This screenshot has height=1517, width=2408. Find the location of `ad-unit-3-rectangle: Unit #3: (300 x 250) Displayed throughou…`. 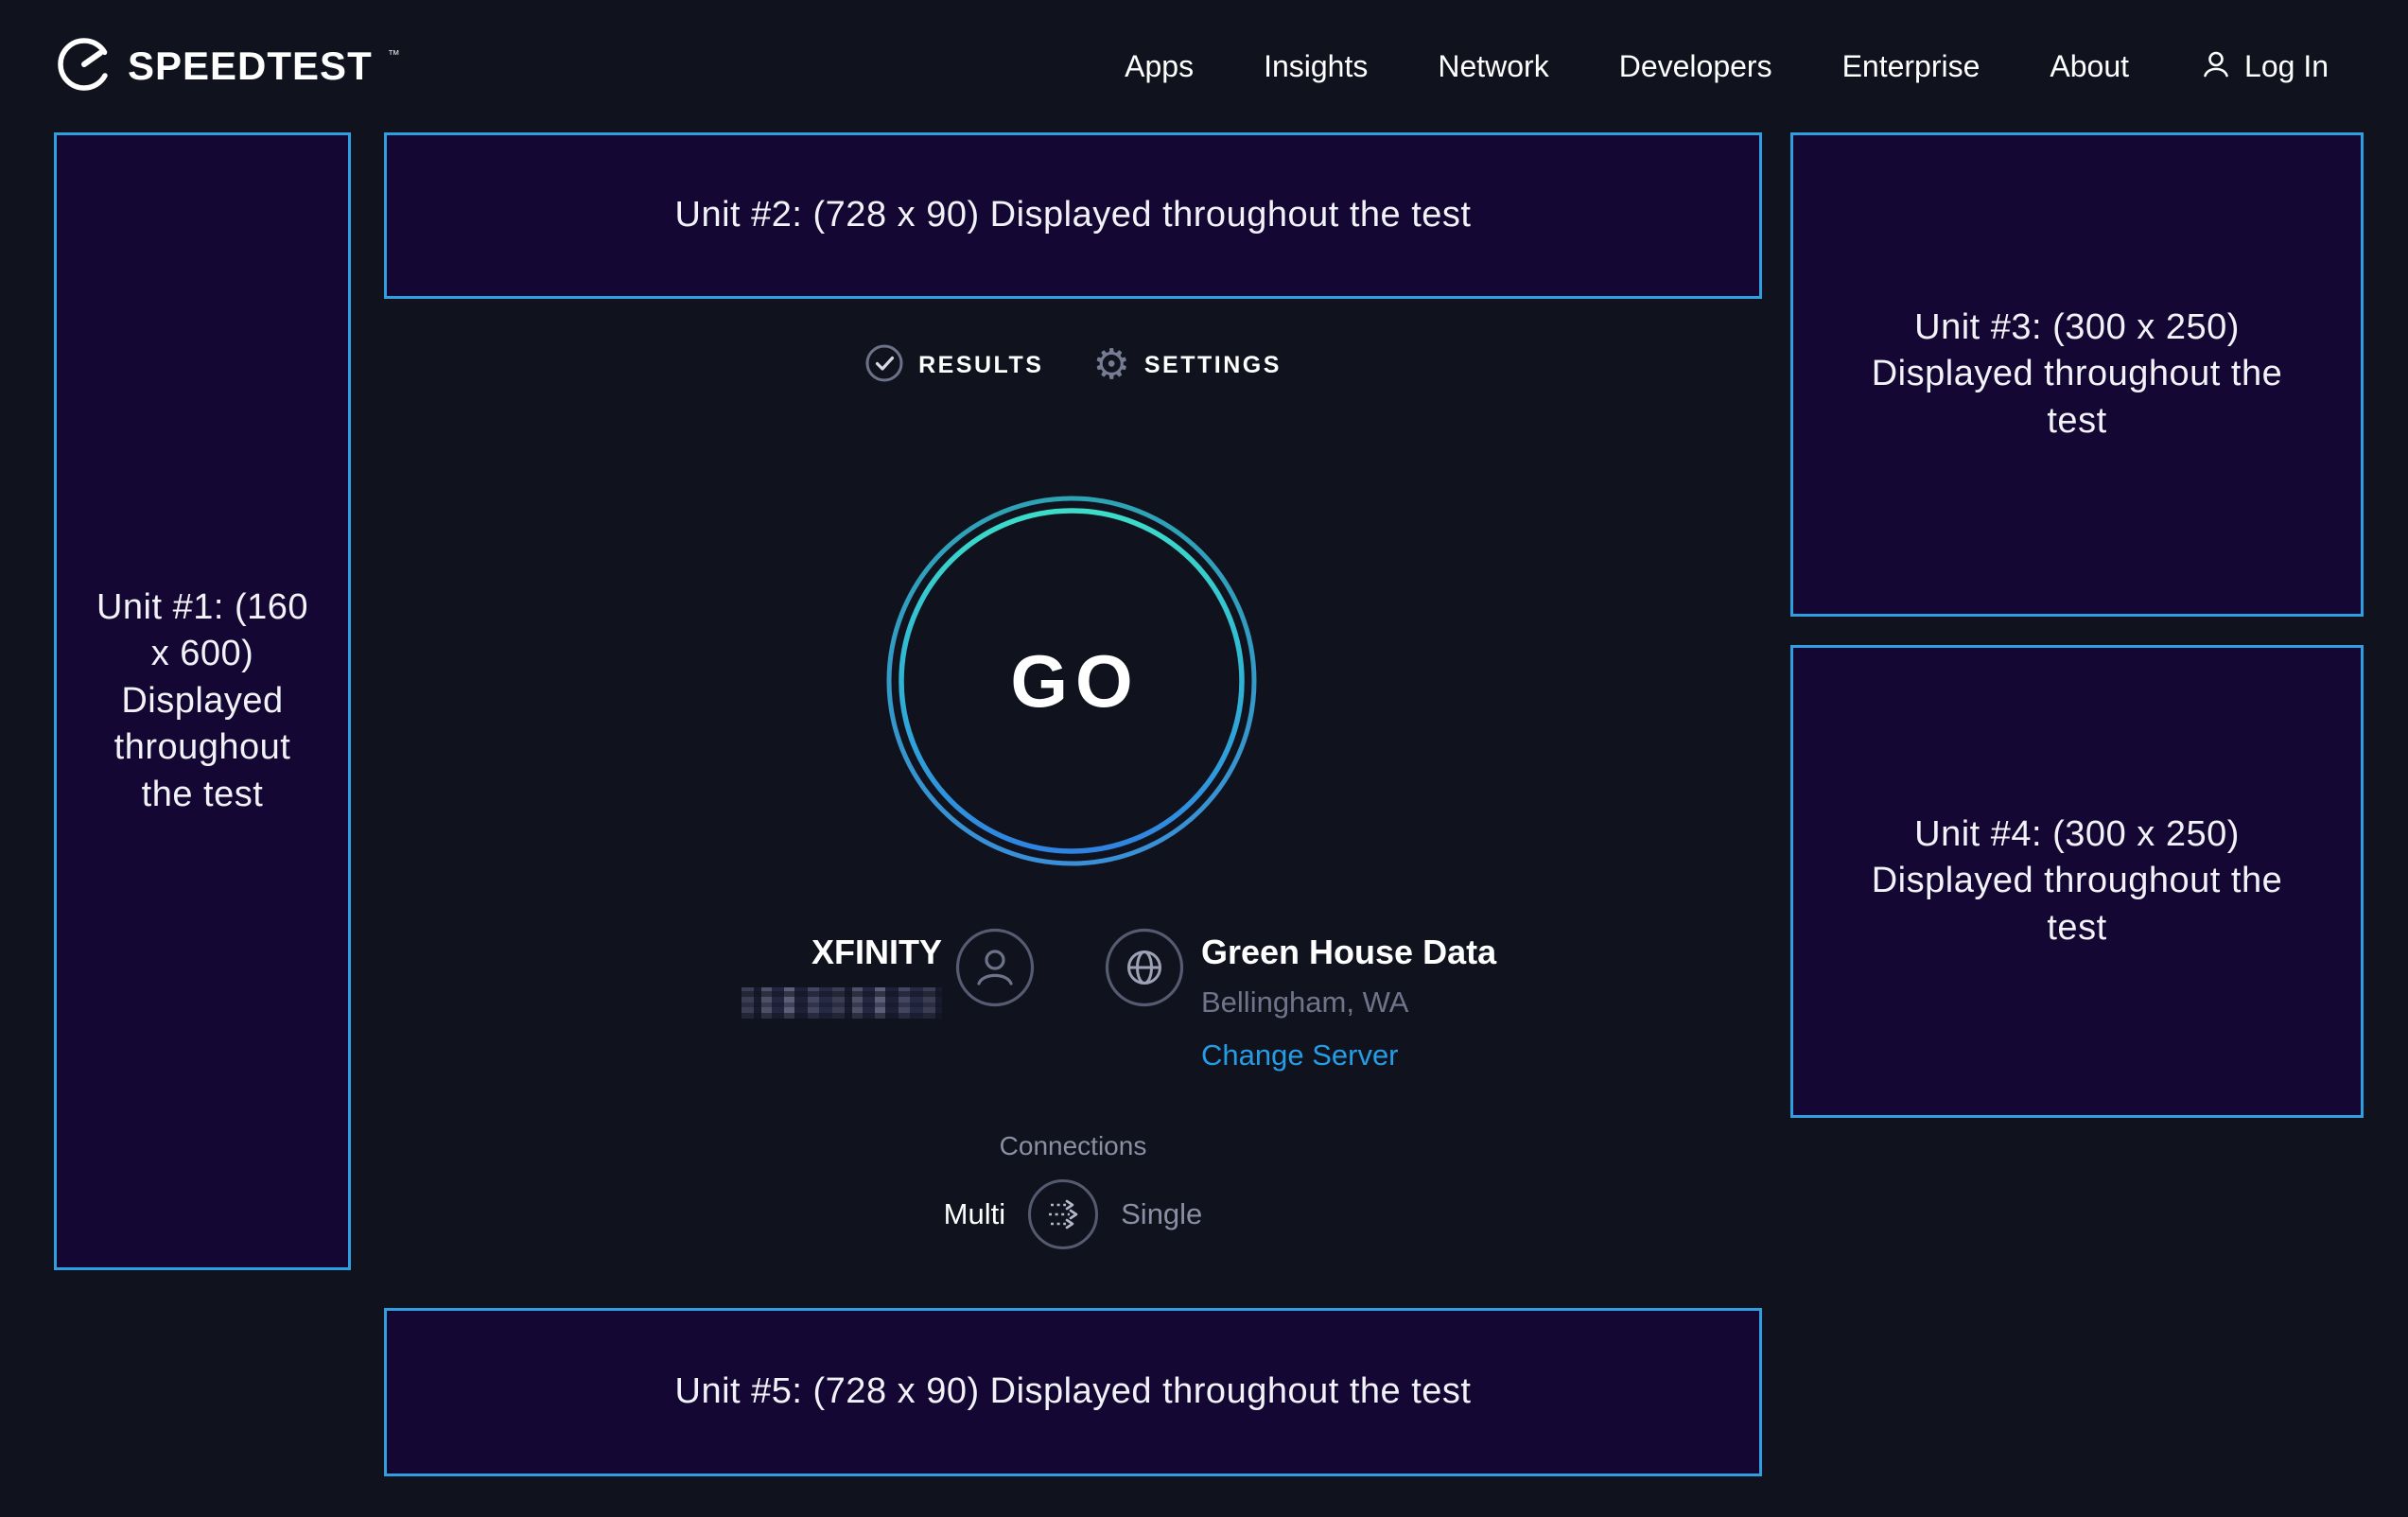

ad-unit-3-rectangle: Unit #3: (300 x 250) Displayed throughou… is located at coordinates (2077, 374).